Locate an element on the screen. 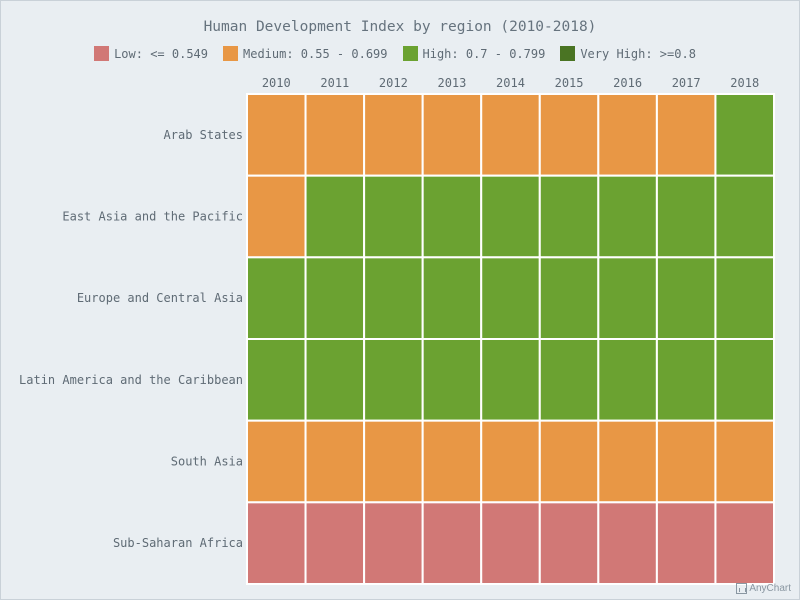 The width and height of the screenshot is (800, 600). heatmap-cell-europe-and-central-asia-2013 is located at coordinates (452, 298).